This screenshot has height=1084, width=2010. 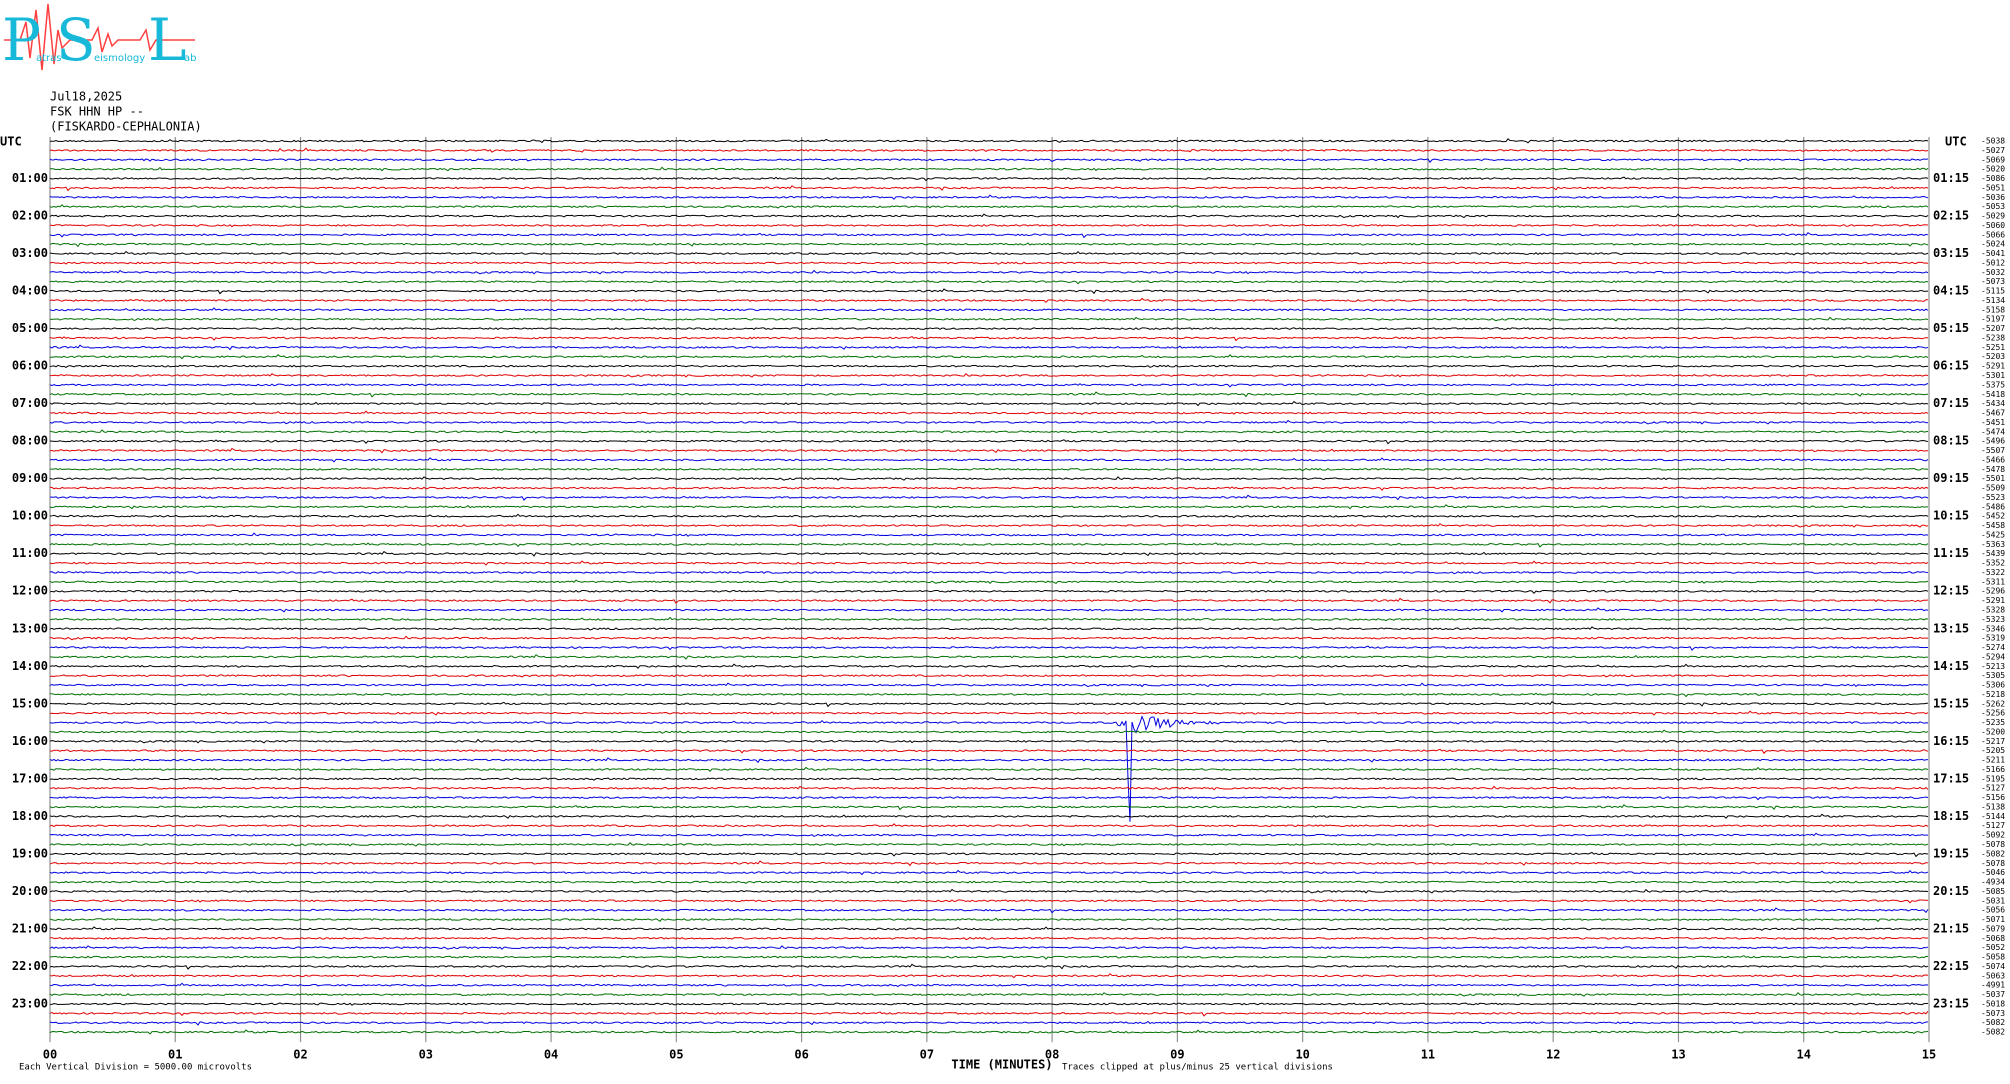 What do you see at coordinates (551, 1055) in the screenshot?
I see `minute-label: 04` at bounding box center [551, 1055].